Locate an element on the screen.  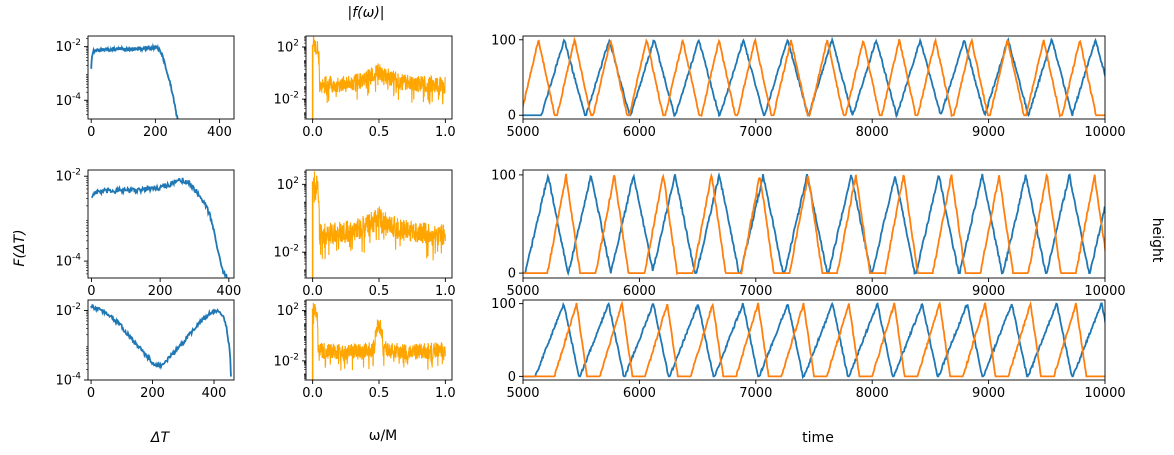
panel-r0-c2: 5000 6000 7000 8000 9000 10000 0 100 is located at coordinates (808, 86).